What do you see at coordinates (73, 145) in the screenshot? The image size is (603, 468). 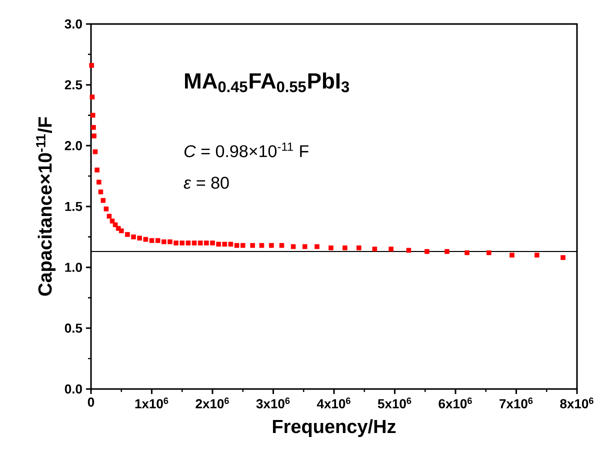 I see `y-tick-label: 2.0` at bounding box center [73, 145].